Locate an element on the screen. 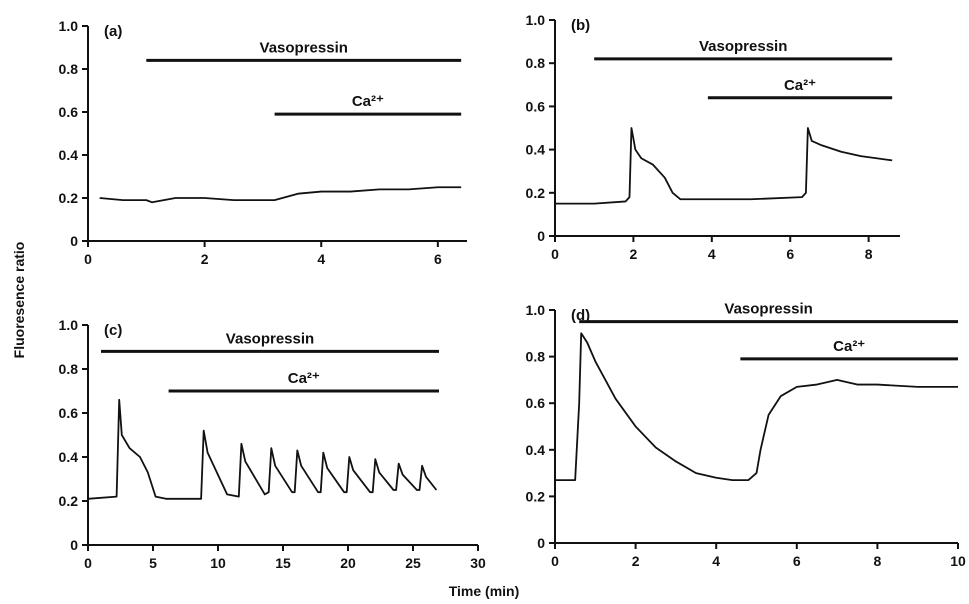  panel-label: (a) is located at coordinates (113, 31).